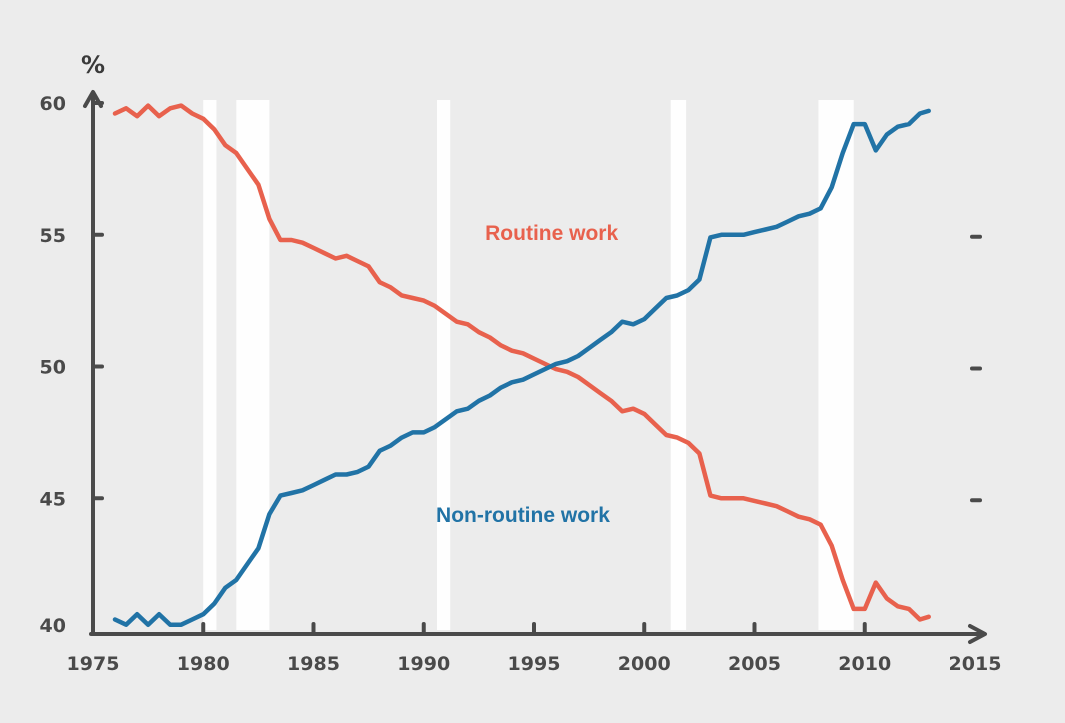 Image resolution: width=1065 pixels, height=723 pixels. Describe the element at coordinates (53, 236) in the screenshot. I see `y-tick-label: 55` at that location.